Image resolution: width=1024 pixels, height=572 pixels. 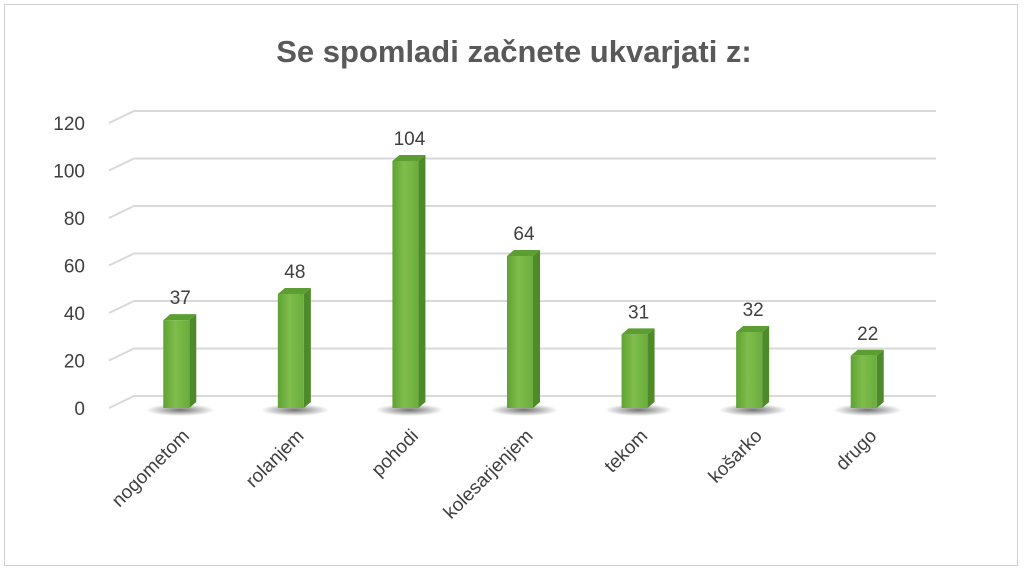 I want to click on y-tick-label: 0, so click(x=79, y=409).